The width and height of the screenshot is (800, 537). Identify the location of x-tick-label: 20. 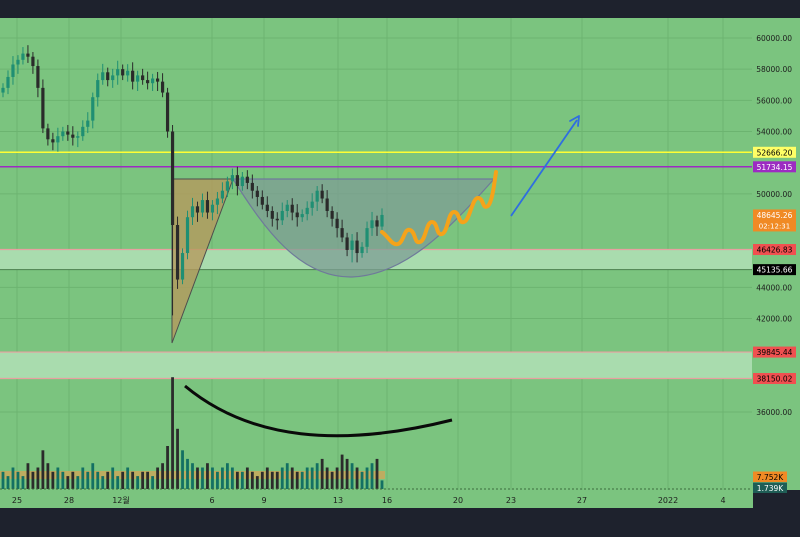
(458, 500).